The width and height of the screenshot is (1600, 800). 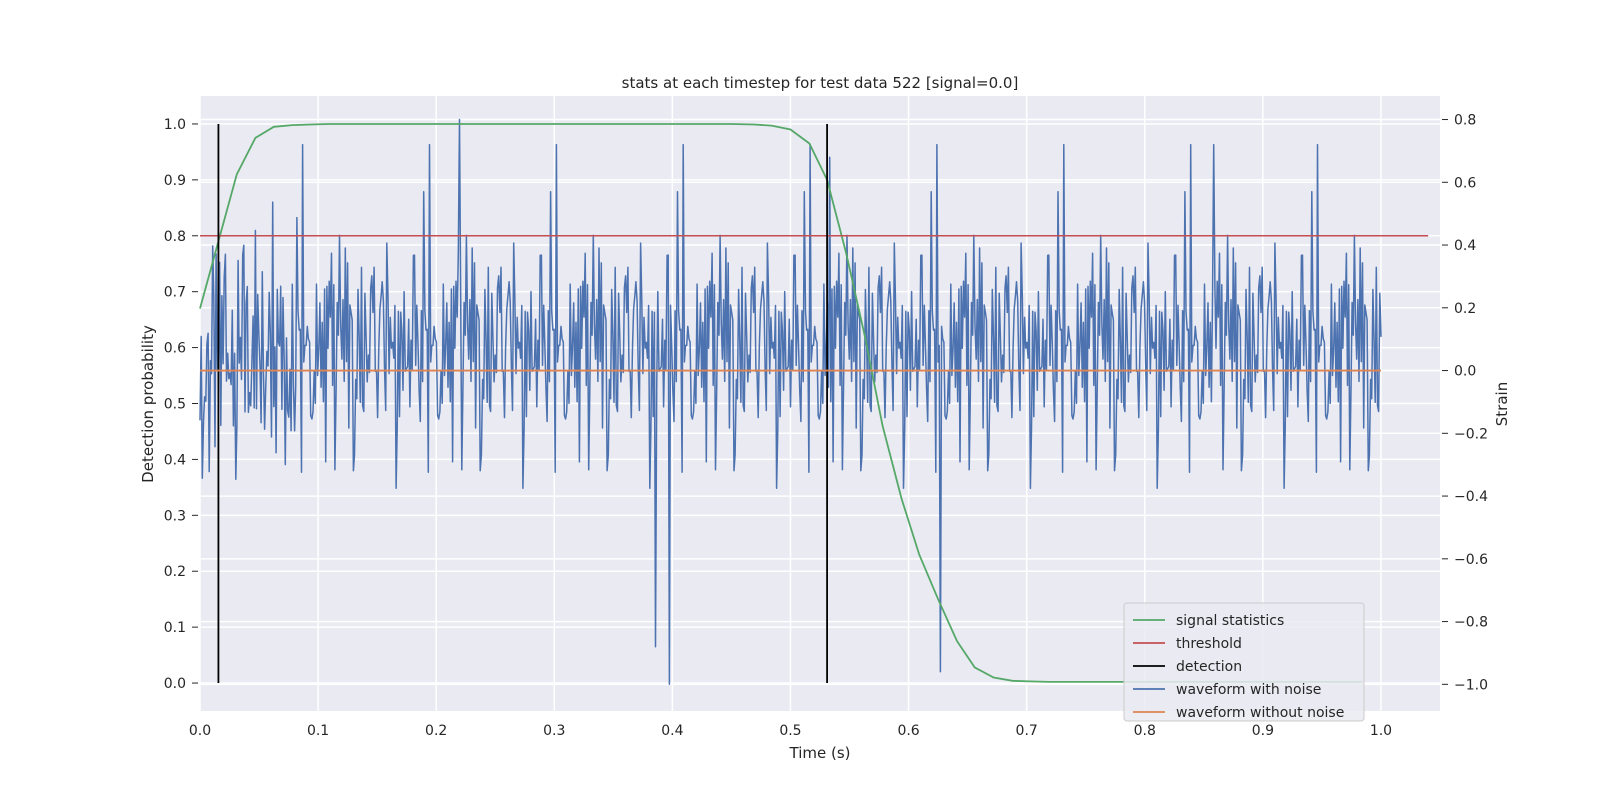 I want to click on y-tick-label: 0.3, so click(x=175, y=516).